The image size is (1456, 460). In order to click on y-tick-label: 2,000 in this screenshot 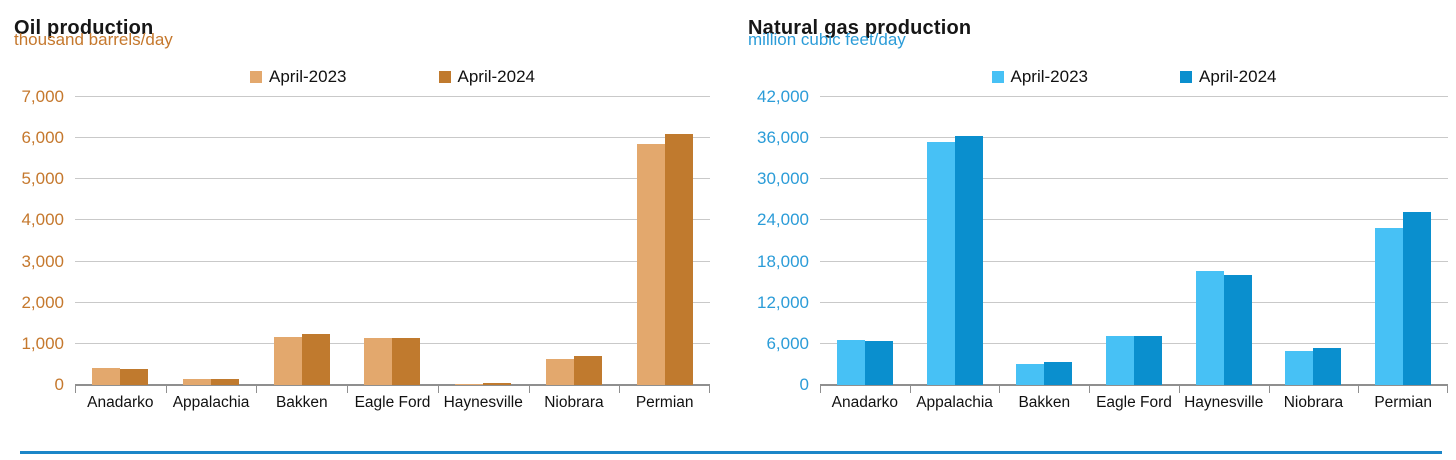, I will do `click(42, 302)`.